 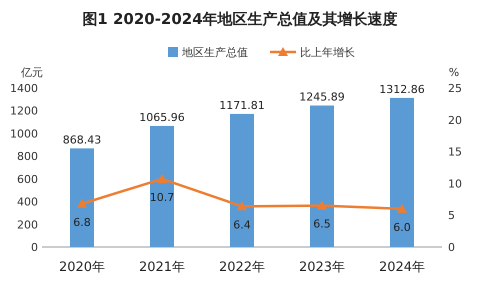 What do you see at coordinates (240, 19) in the screenshot?
I see `chart-title: 图1 2020-2024年地区生产总值及其增长速度` at bounding box center [240, 19].